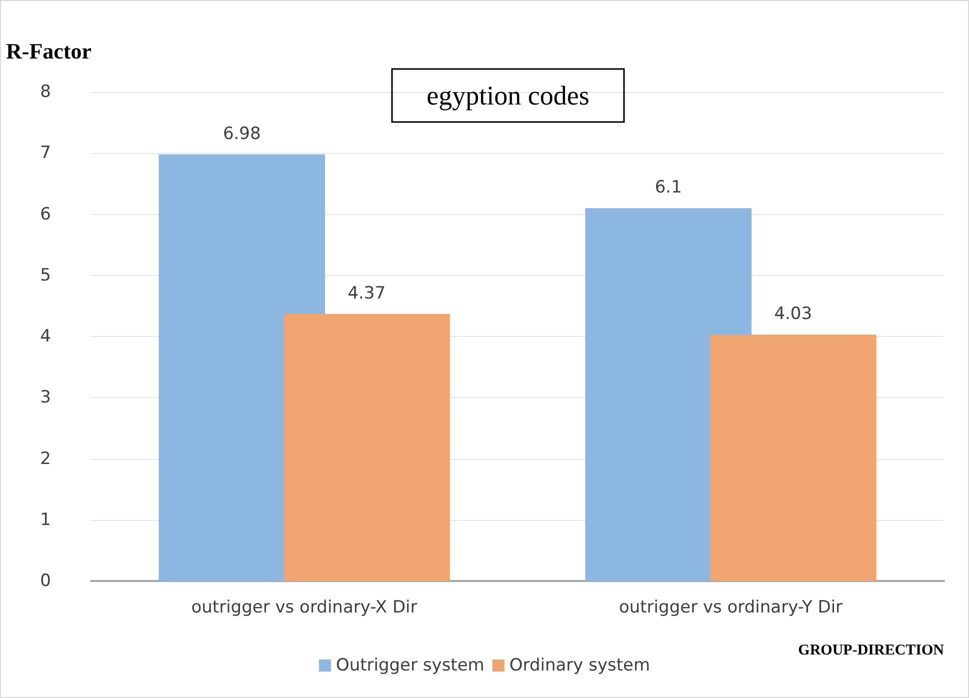  I want to click on y-tick-label: 1, so click(45, 520).